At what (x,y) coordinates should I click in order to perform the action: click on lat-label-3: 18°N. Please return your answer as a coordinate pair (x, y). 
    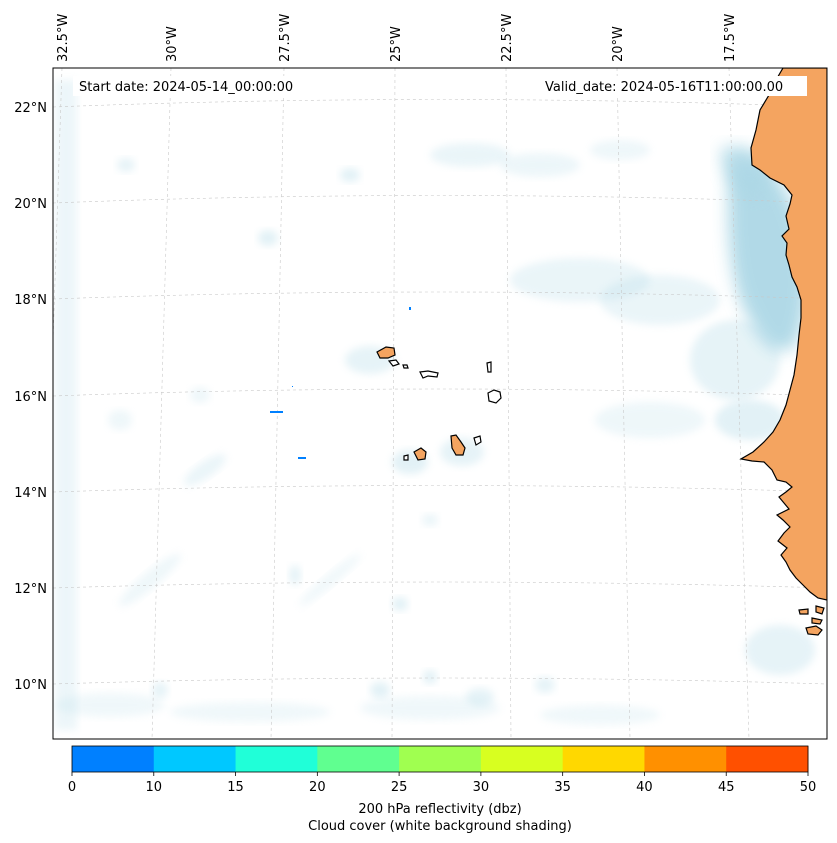
    Looking at the image, I should click on (30, 300).